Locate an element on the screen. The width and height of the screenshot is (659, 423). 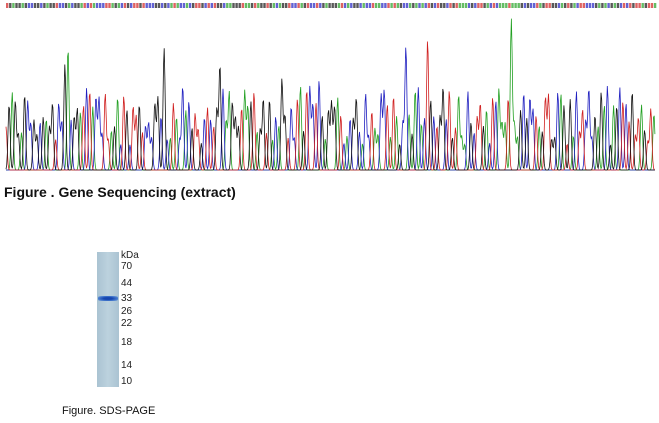
figure-caption: Figure. SDS-PAGE is located at coordinates (109, 411).